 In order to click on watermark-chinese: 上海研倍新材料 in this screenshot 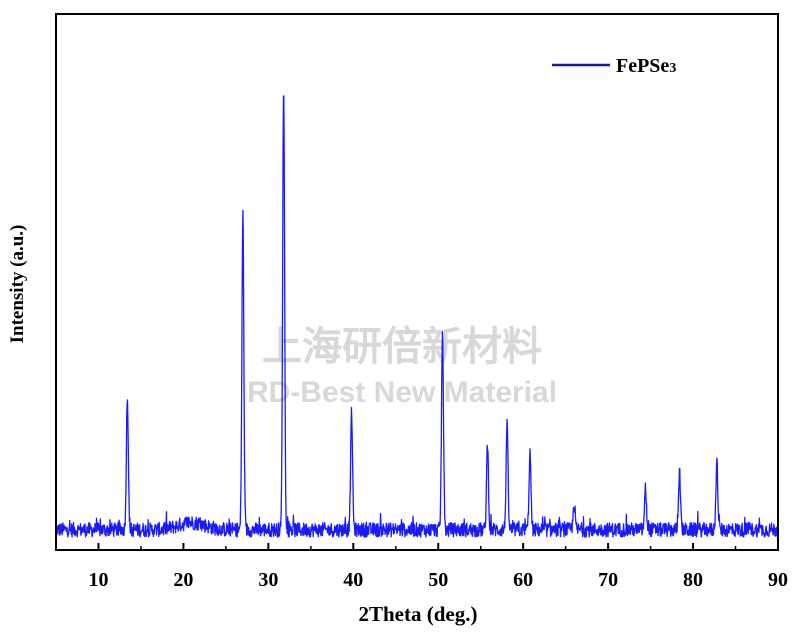, I will do `click(402, 347)`.